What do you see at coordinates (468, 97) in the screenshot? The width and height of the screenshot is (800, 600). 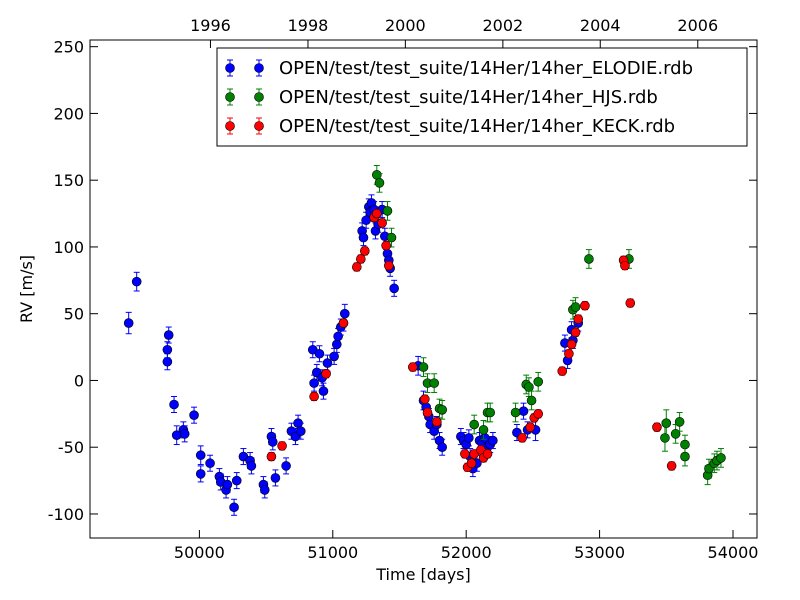 I see `legend-label: OPEN/test/test_suite/14Her/14her_HJS.rdb` at bounding box center [468, 97].